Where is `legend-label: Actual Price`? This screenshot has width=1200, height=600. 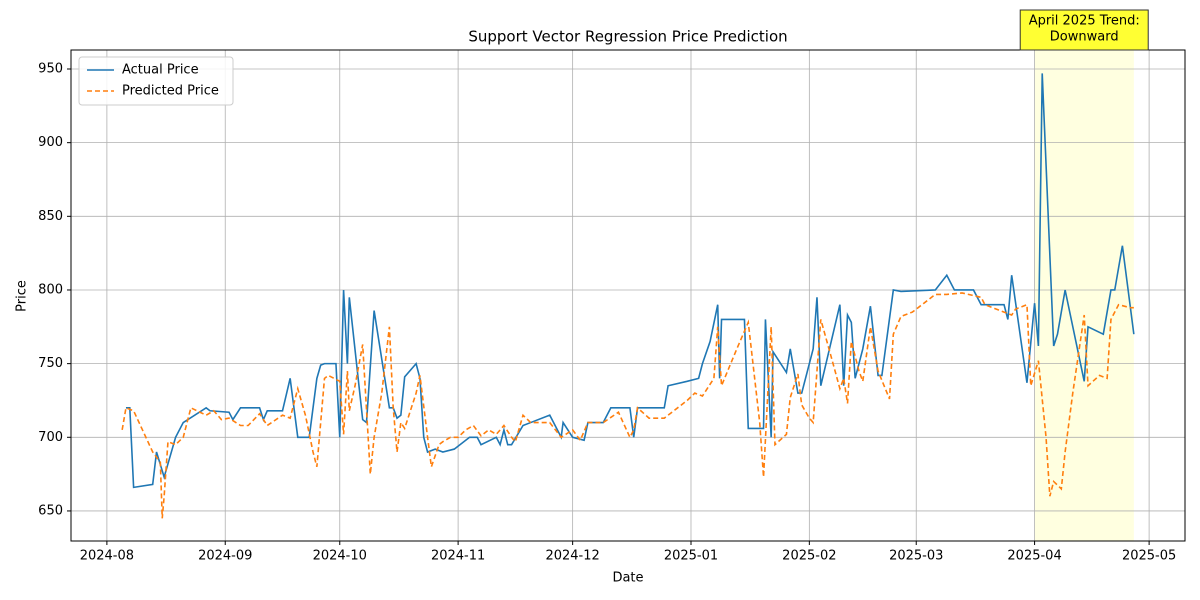 legend-label: Actual Price is located at coordinates (160, 70).